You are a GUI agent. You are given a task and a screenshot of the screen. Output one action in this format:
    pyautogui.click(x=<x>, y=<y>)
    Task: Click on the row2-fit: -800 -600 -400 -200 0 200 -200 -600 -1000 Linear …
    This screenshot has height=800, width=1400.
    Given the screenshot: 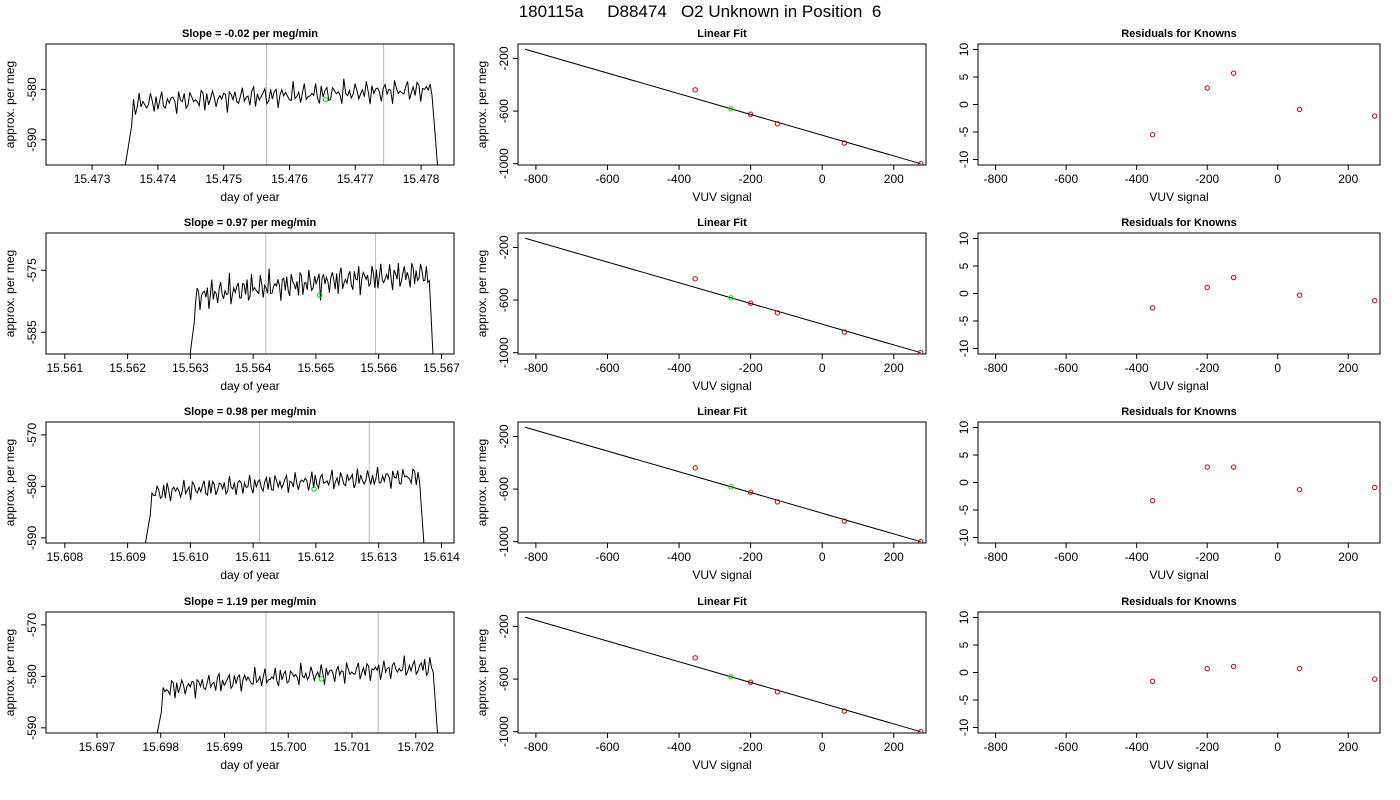 What is the action you would take?
    pyautogui.click(x=701, y=305)
    